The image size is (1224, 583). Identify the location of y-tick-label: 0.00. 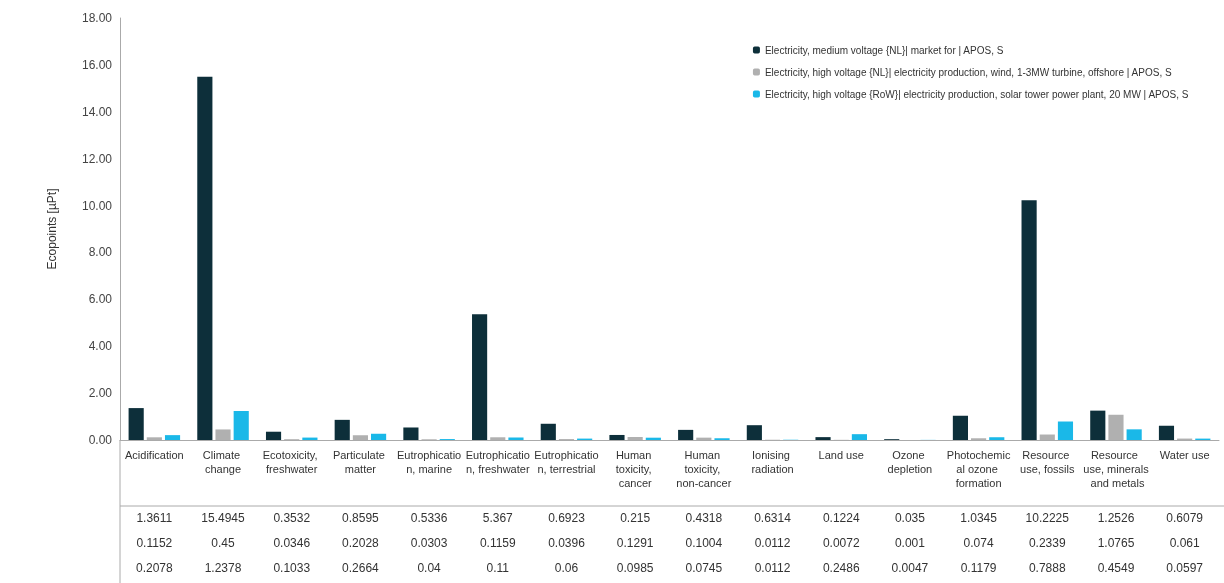
(100, 440).